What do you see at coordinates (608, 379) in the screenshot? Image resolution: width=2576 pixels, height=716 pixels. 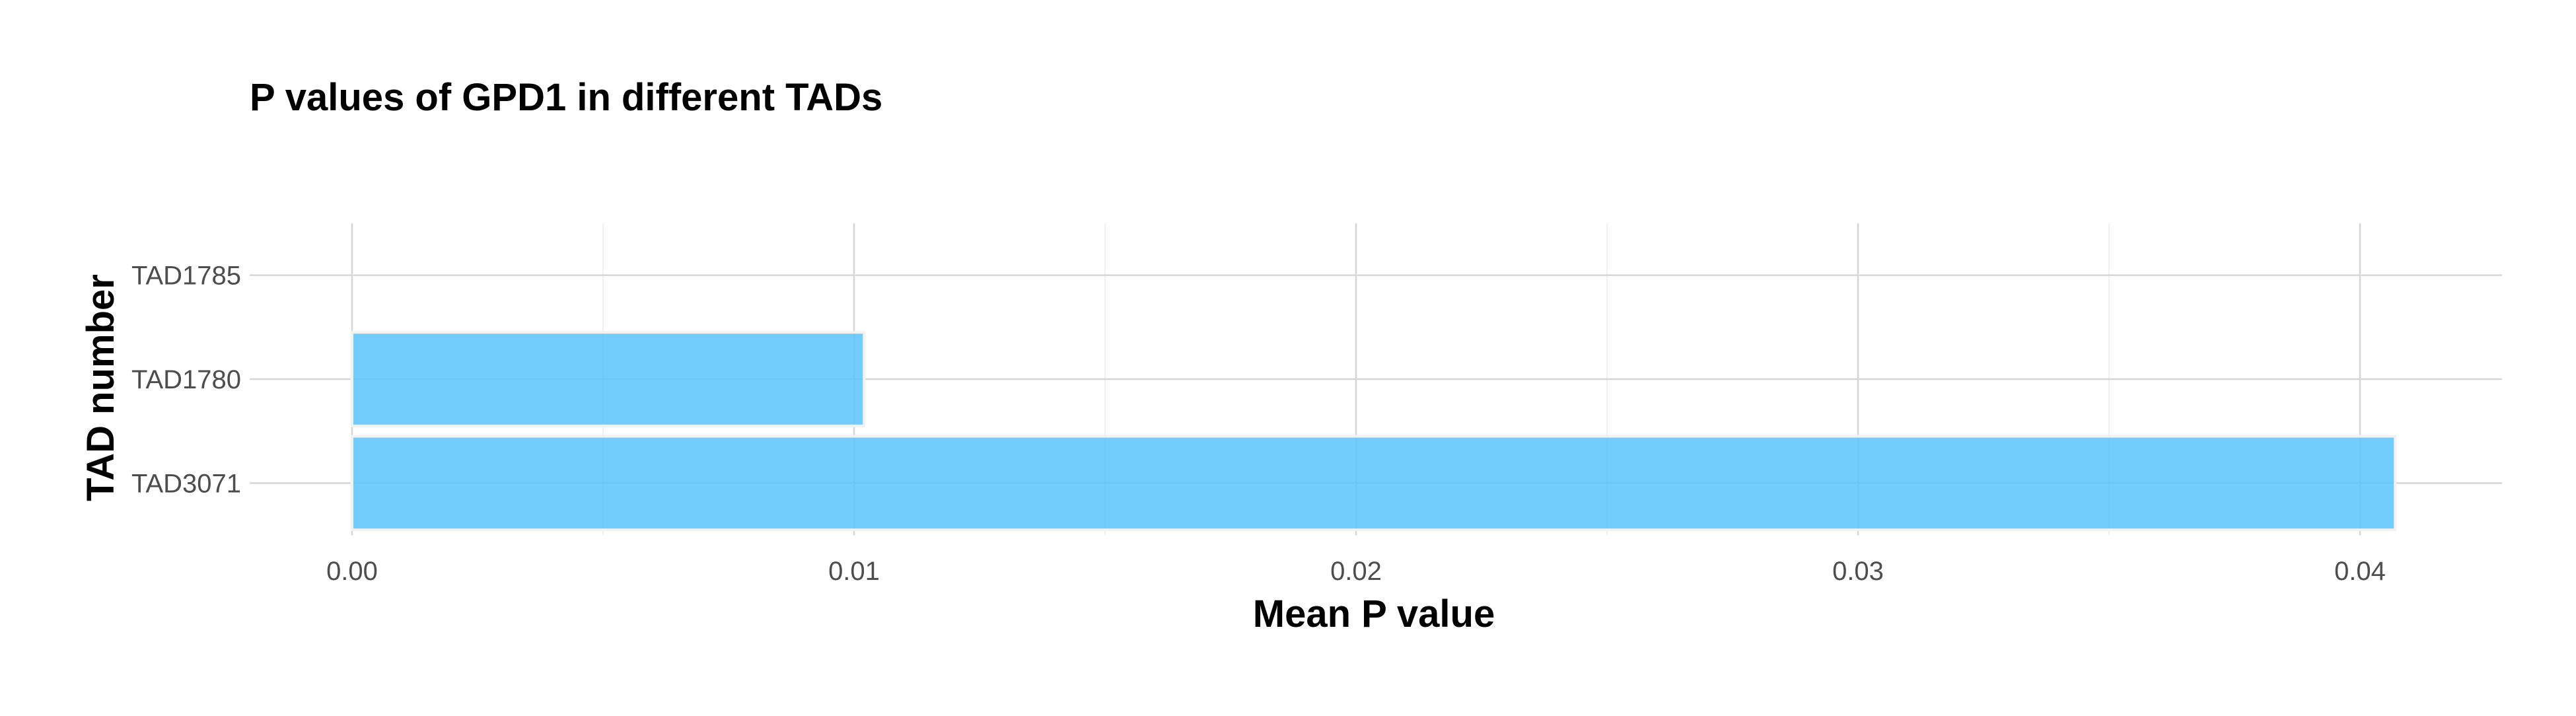 I see `bar-tad1780` at bounding box center [608, 379].